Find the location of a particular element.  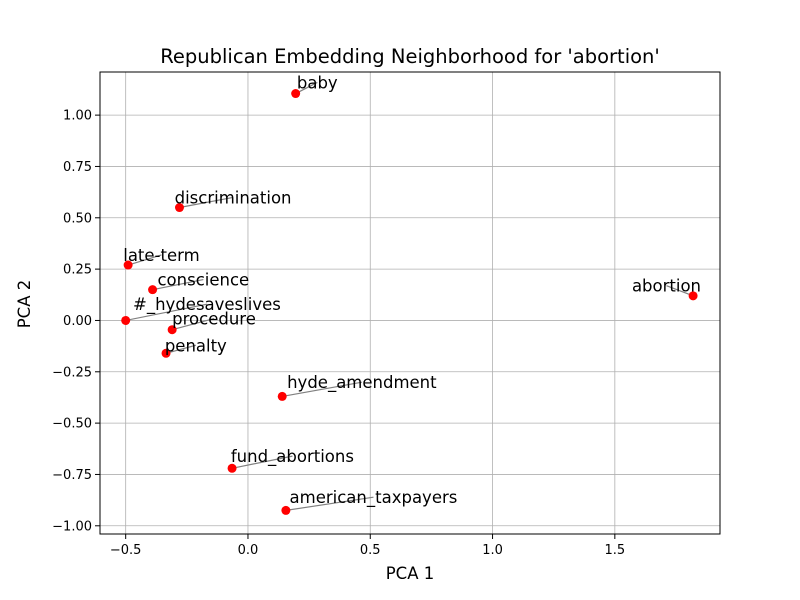

point-label: conscience is located at coordinates (203, 280).